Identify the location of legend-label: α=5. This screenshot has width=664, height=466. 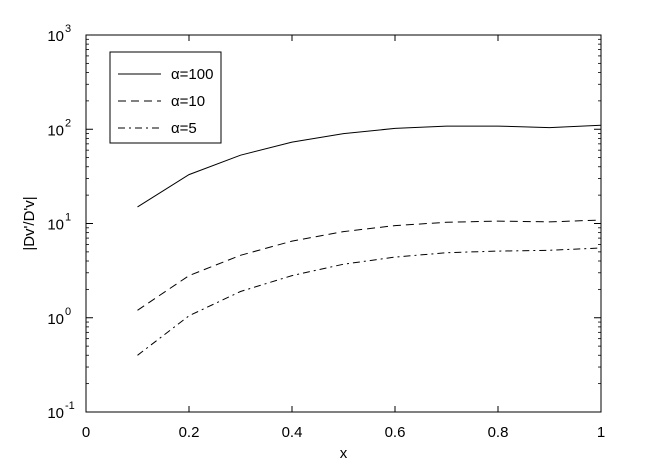
(184, 128).